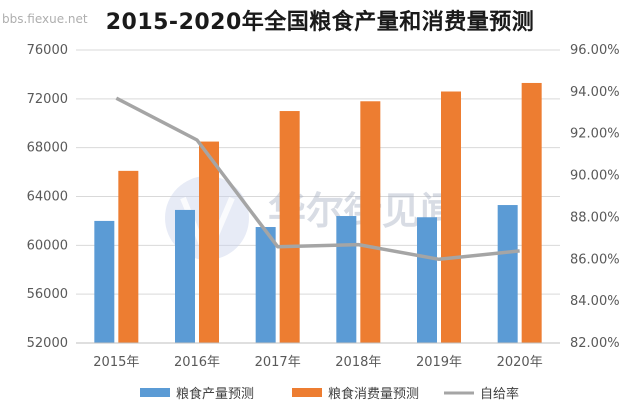  I want to click on y-right-tick-label: 94.00%, so click(595, 92).